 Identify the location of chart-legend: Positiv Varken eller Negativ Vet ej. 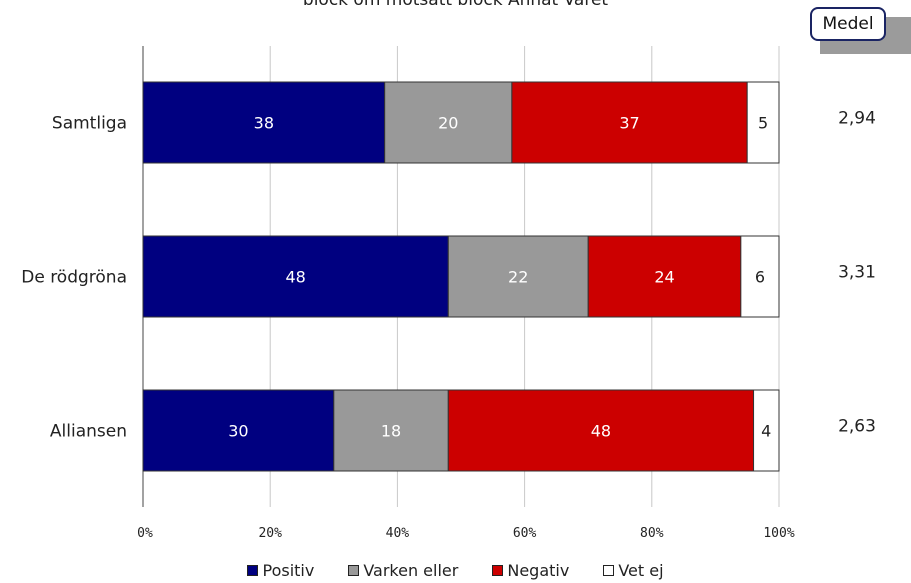
(455, 570).